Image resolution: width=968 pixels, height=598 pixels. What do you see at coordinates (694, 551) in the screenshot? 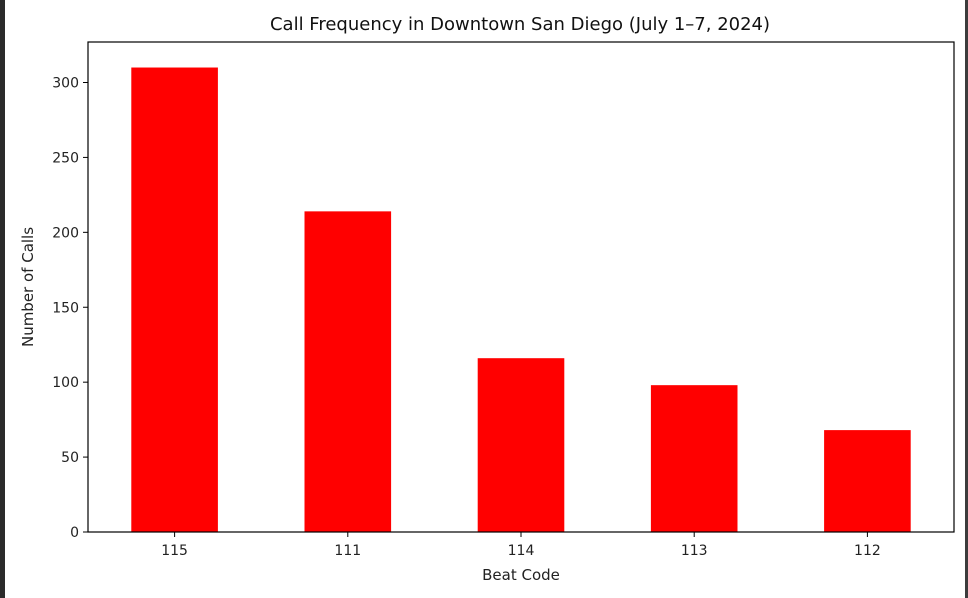
I see `x-tick-label-113: 113` at bounding box center [694, 551].